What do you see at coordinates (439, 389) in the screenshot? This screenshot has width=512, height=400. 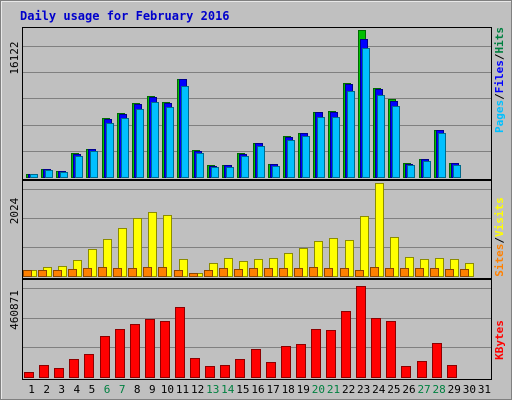 I see `x-tick-label: 28` at bounding box center [439, 389].